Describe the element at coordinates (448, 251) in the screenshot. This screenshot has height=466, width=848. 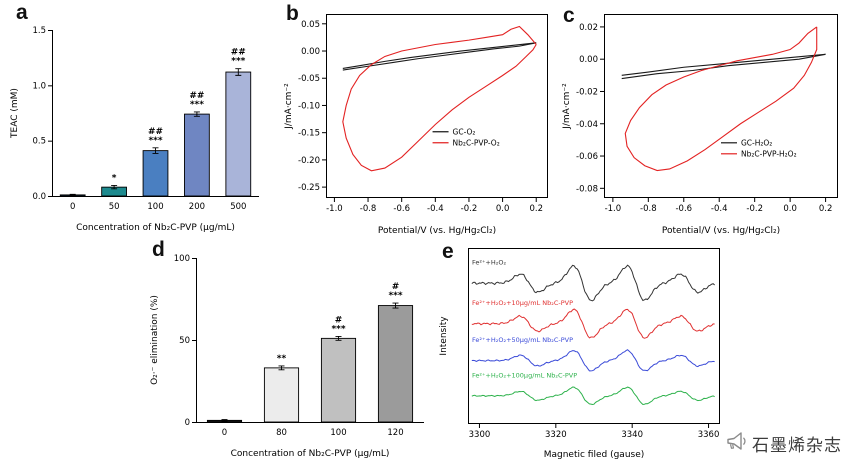
I see `panel-e-letter: e` at that location.